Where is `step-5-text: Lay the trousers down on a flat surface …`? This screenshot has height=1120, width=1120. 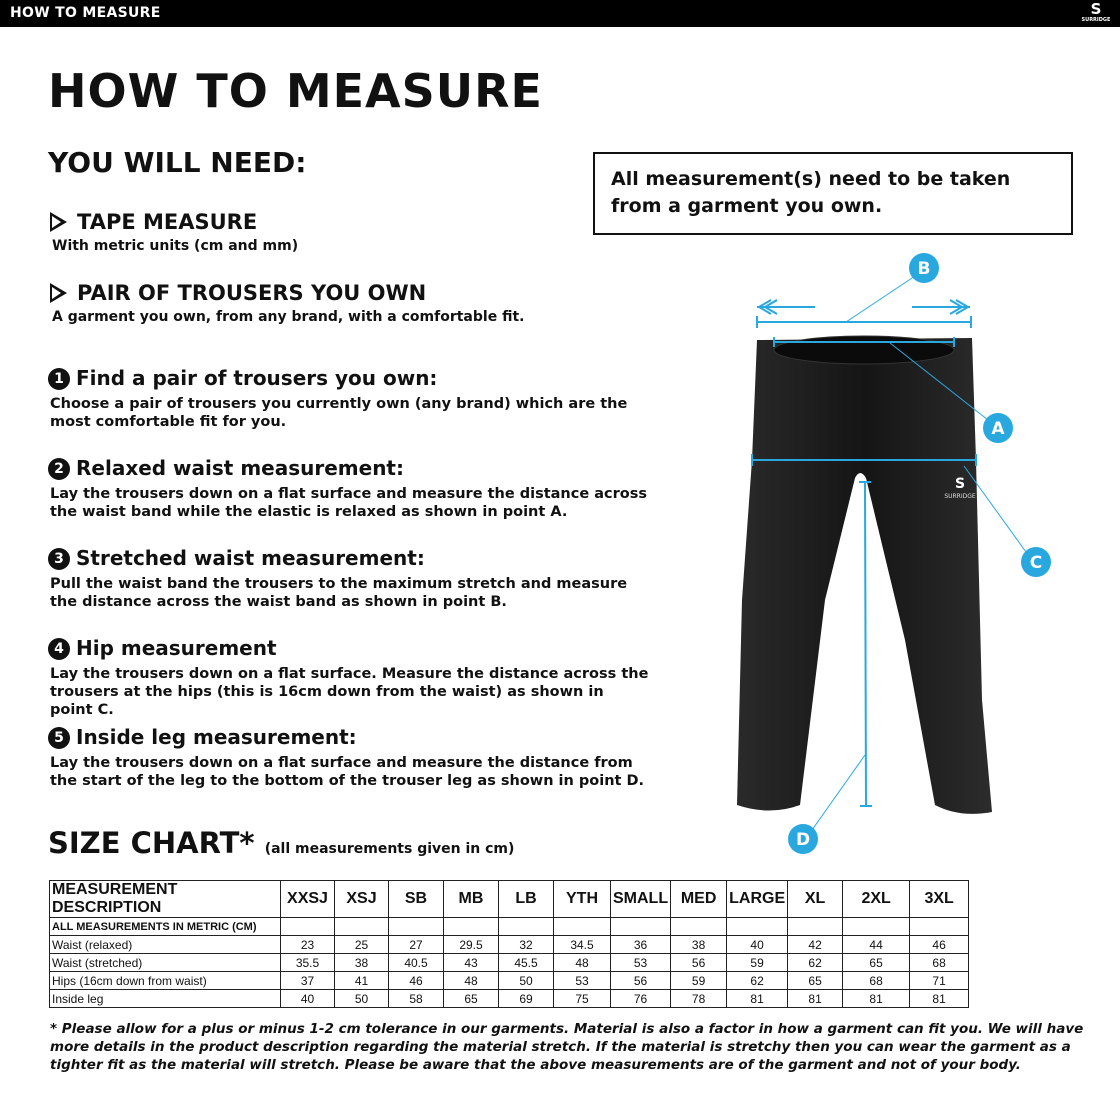 step-5-text: Lay the trousers down on a flat surface … is located at coordinates (347, 772).